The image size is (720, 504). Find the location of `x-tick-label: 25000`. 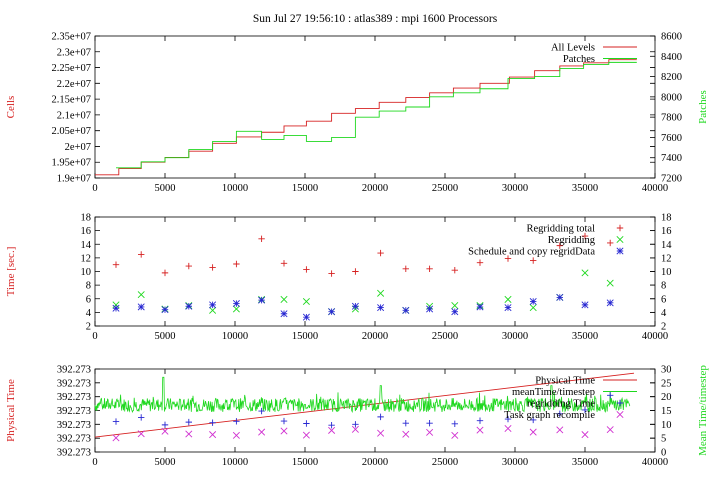

x-tick-label: 25000 is located at coordinates (445, 188).